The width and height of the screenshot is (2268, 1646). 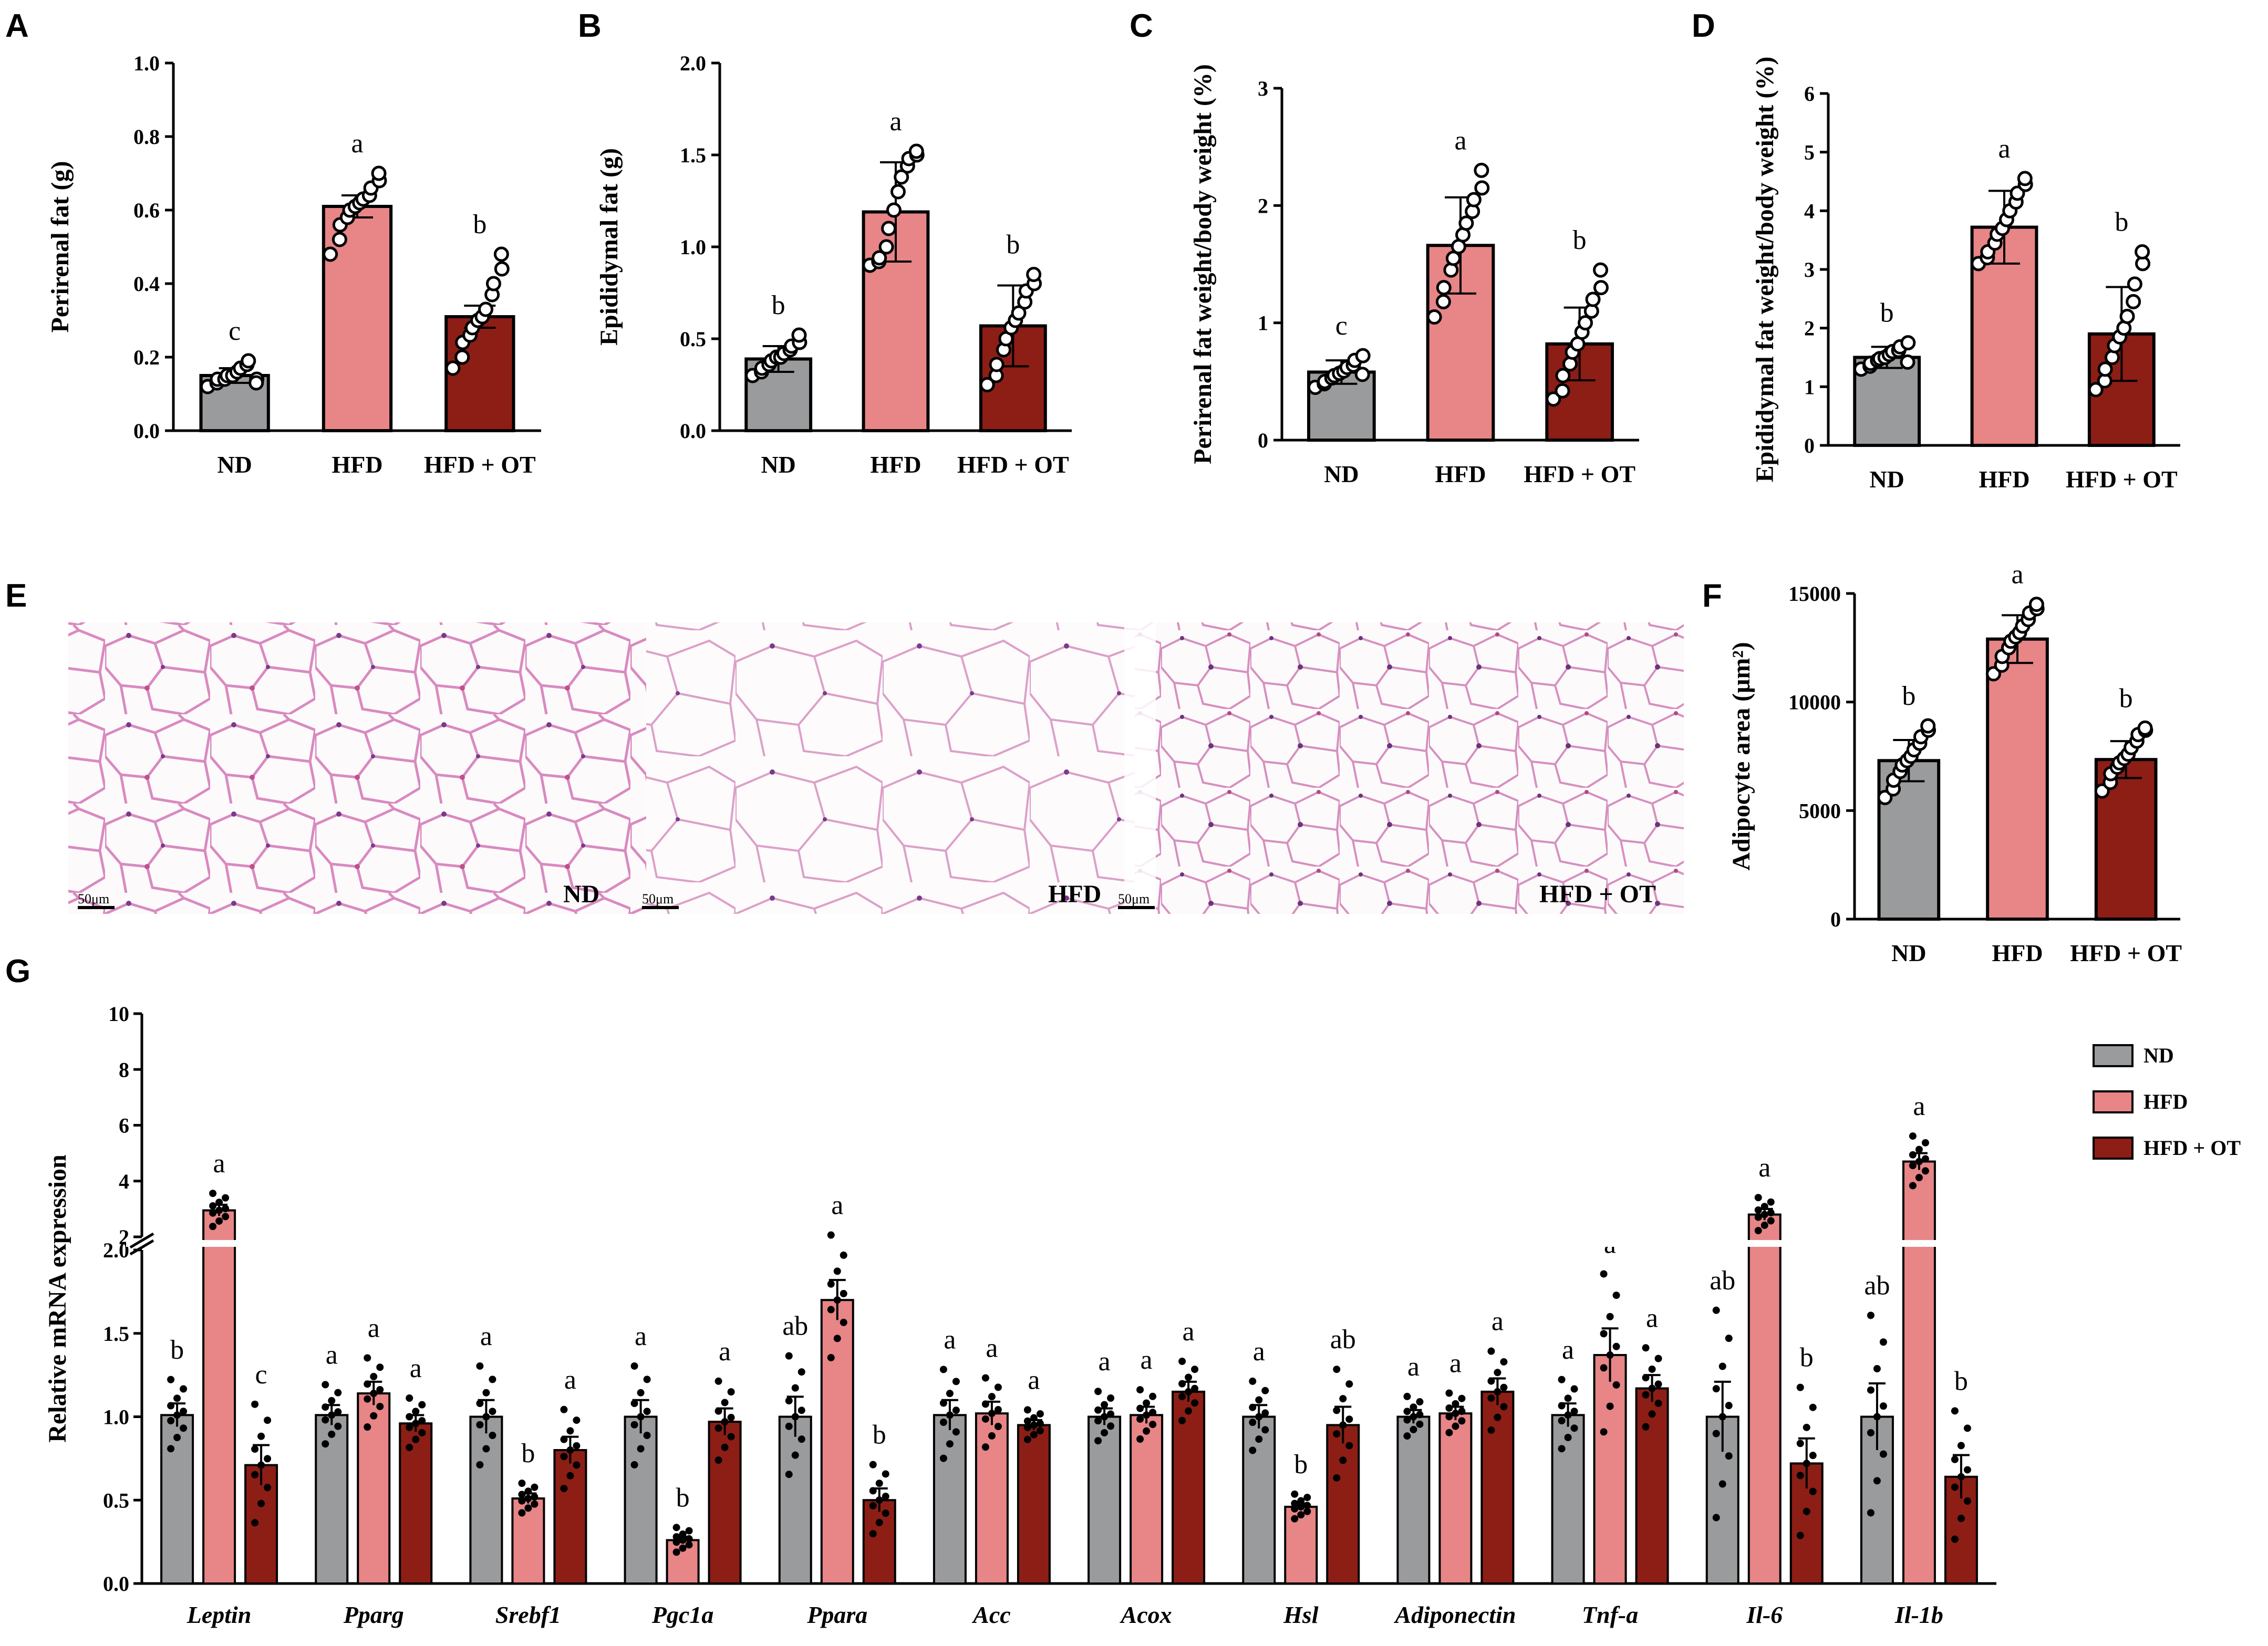 What do you see at coordinates (141, 1247) in the screenshot?
I see `axis-break-mark` at bounding box center [141, 1247].